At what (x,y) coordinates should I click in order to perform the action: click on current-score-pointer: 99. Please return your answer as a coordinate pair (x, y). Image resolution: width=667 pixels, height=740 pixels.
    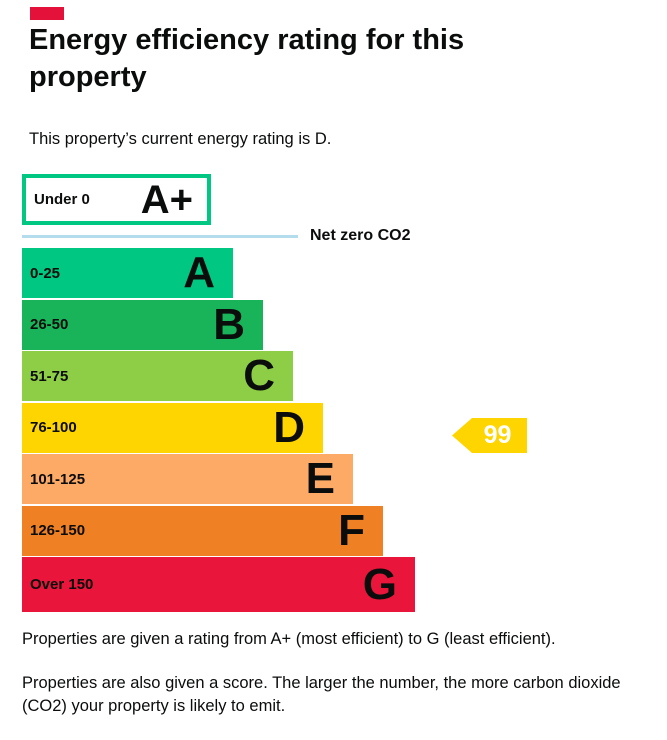
    Looking at the image, I should click on (489, 435).